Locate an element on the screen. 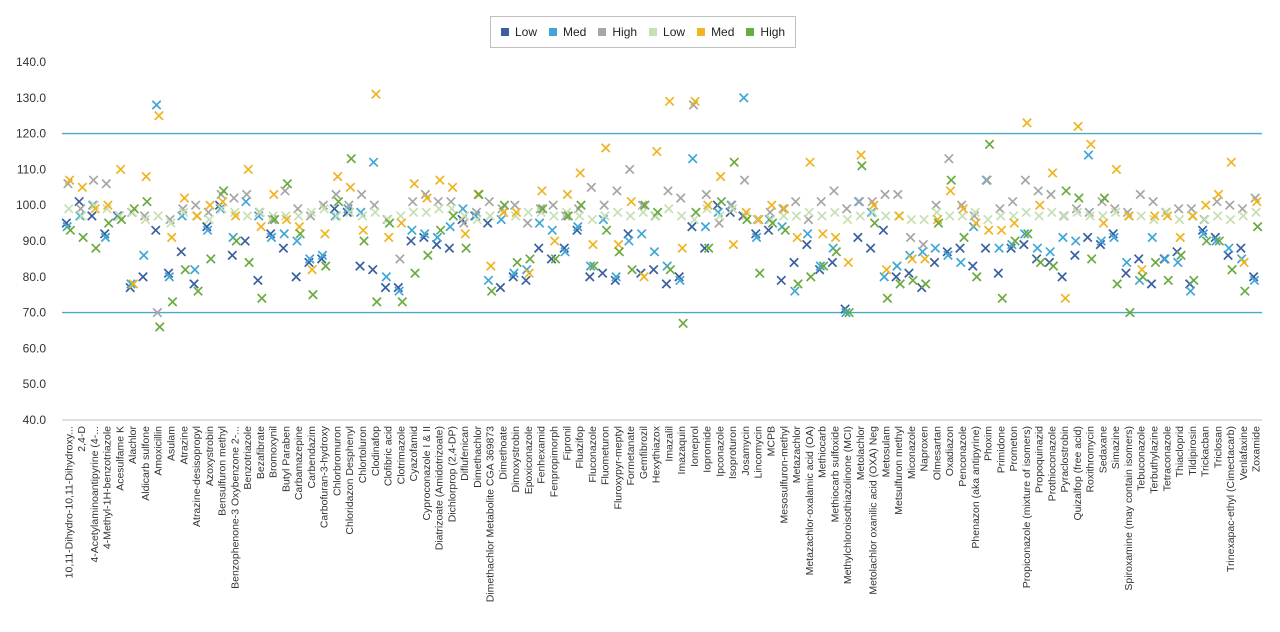 Image resolution: width=1280 pixels, height=632 pixels. legend-label: Low is located at coordinates (674, 32).